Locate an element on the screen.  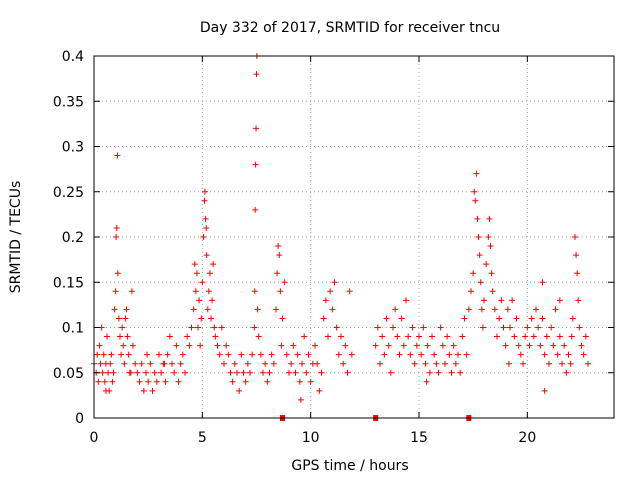
x-tick-label: 15 is located at coordinates (419, 438).